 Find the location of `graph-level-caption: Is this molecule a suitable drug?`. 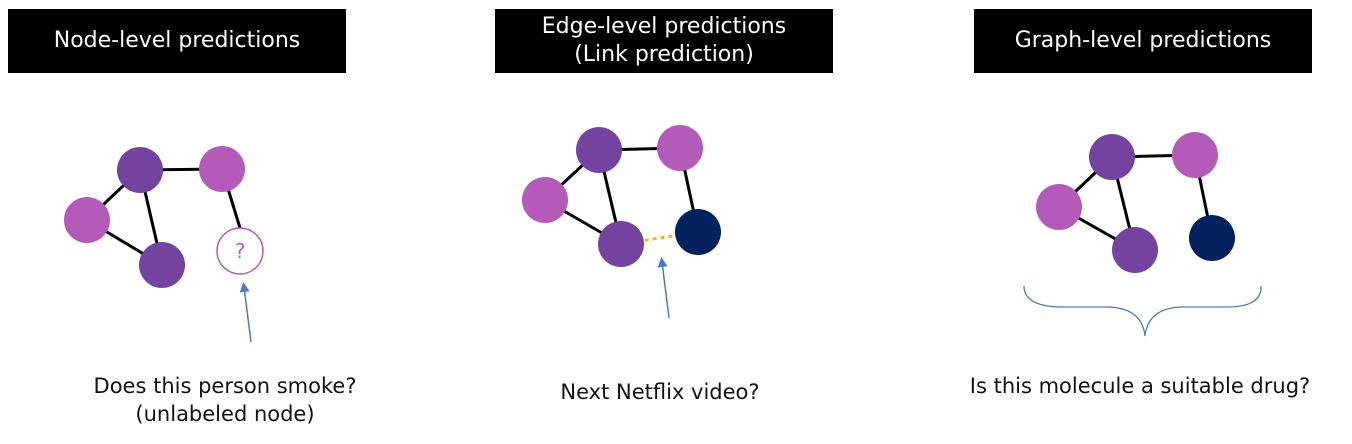

graph-level-caption: Is this molecule a suitable drug? is located at coordinates (1140, 386).